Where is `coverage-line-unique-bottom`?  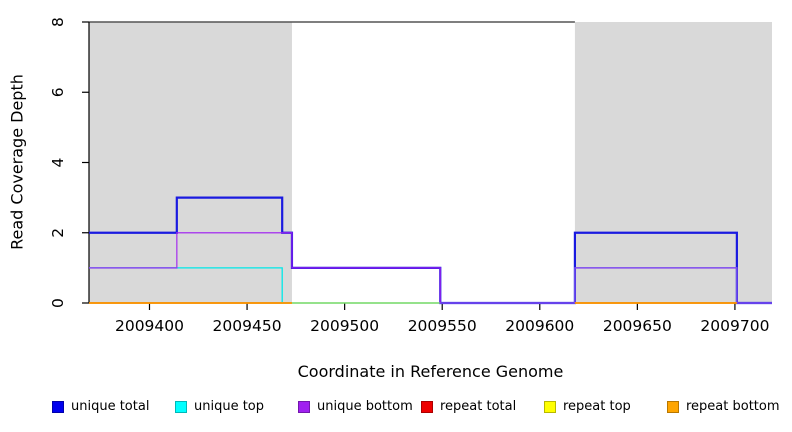
coverage-line-unique-bottom is located at coordinates (430, 268).